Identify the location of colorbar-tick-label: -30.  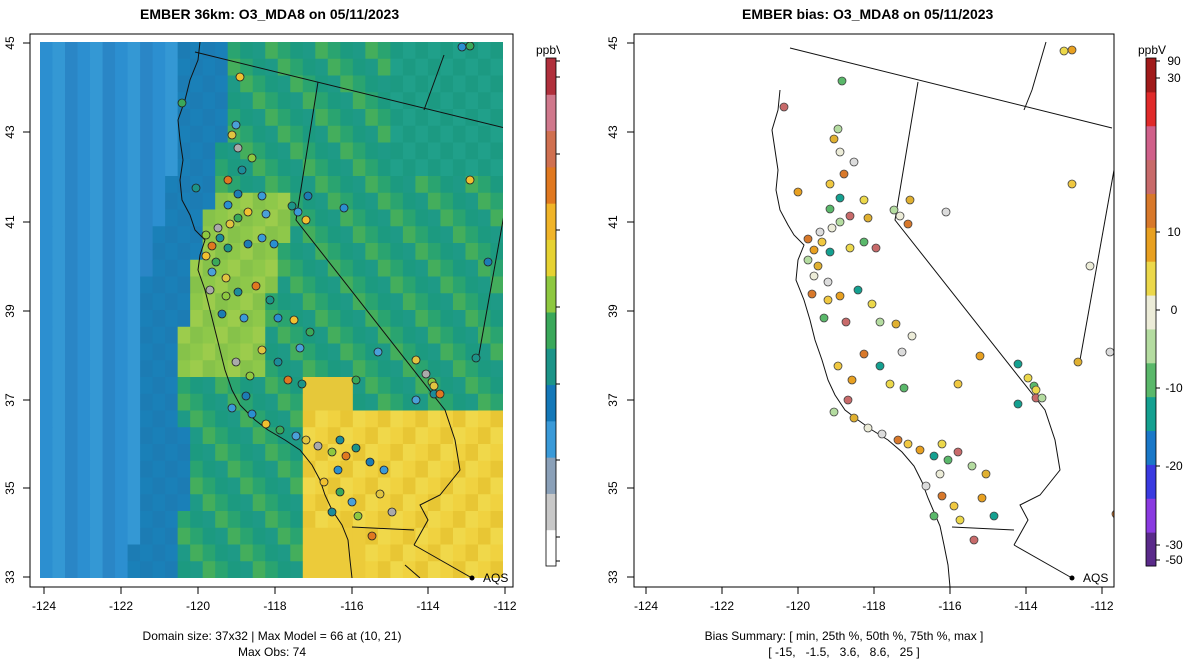
(1174, 545).